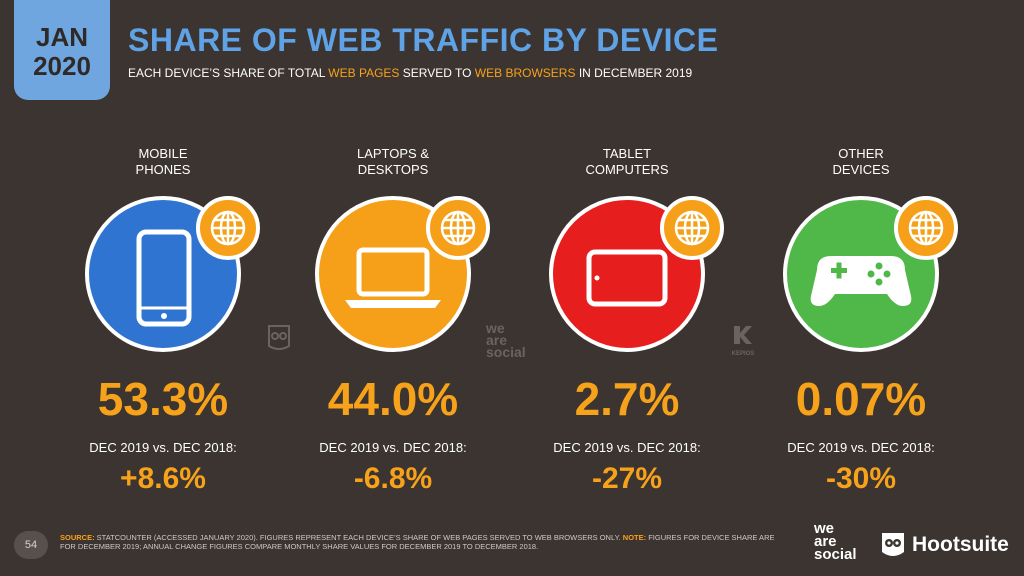 The width and height of the screenshot is (1024, 576). What do you see at coordinates (393, 399) in the screenshot?
I see `share-value: 44.0%` at bounding box center [393, 399].